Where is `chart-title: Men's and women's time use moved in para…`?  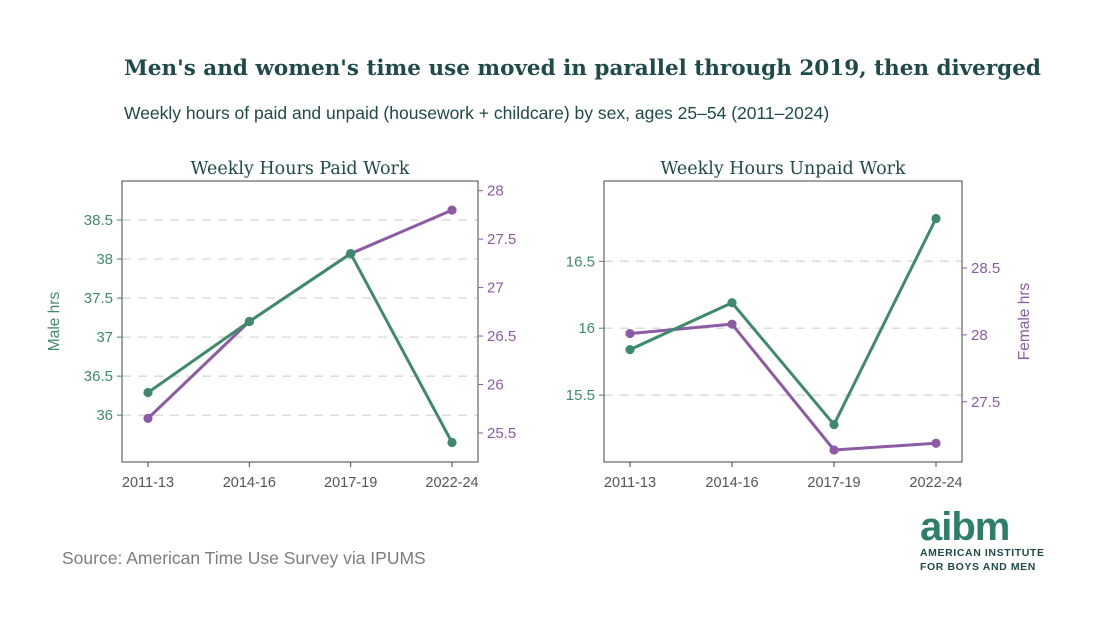
chart-title: Men's and women's time use moved in para… is located at coordinates (582, 68).